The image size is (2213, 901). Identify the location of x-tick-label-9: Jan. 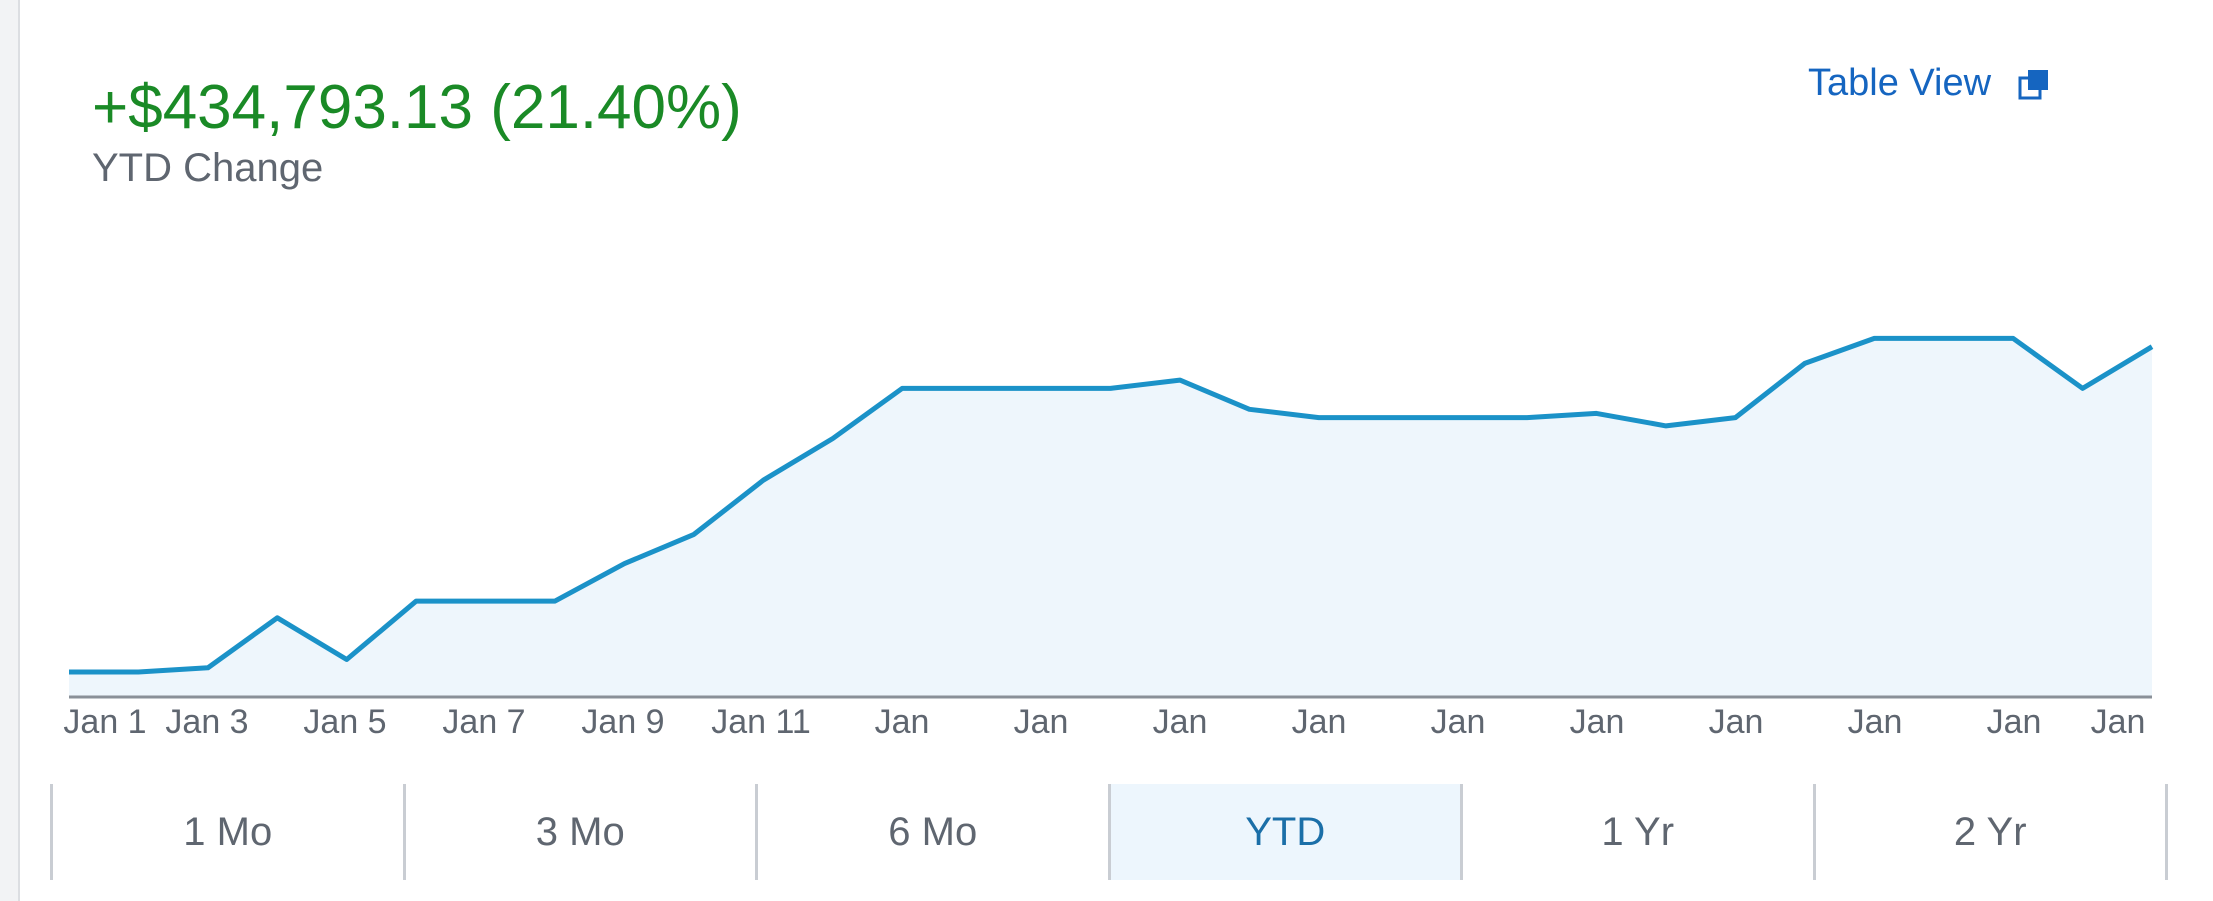
(1319, 722).